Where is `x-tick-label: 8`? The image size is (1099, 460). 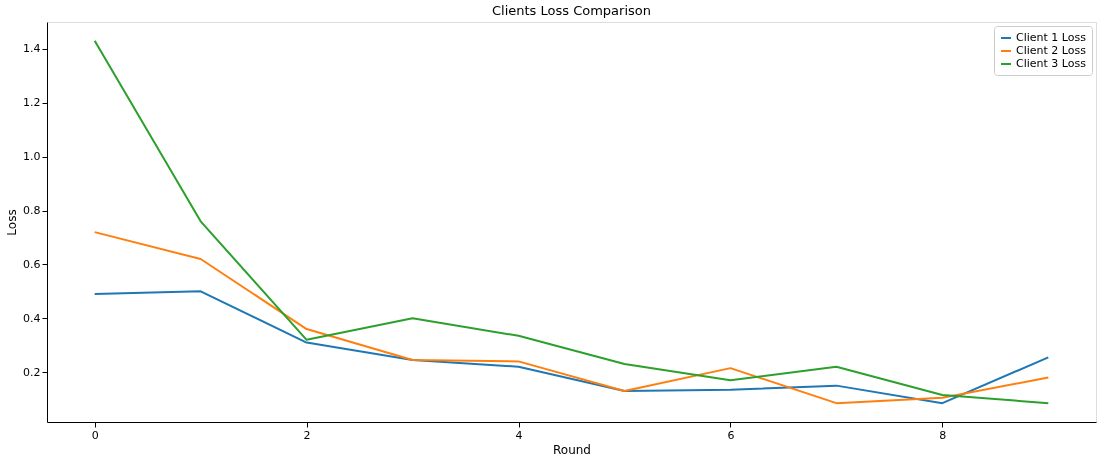
x-tick-label: 8 is located at coordinates (943, 435).